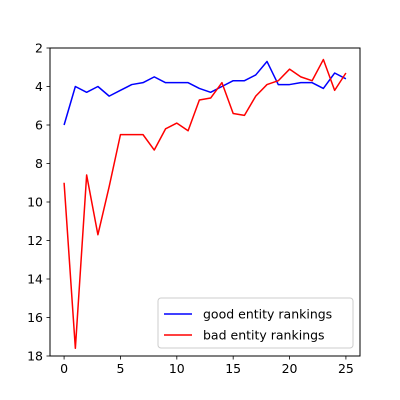 The width and height of the screenshot is (400, 400). What do you see at coordinates (64, 368) in the screenshot?
I see `x-tick-label: 0` at bounding box center [64, 368].